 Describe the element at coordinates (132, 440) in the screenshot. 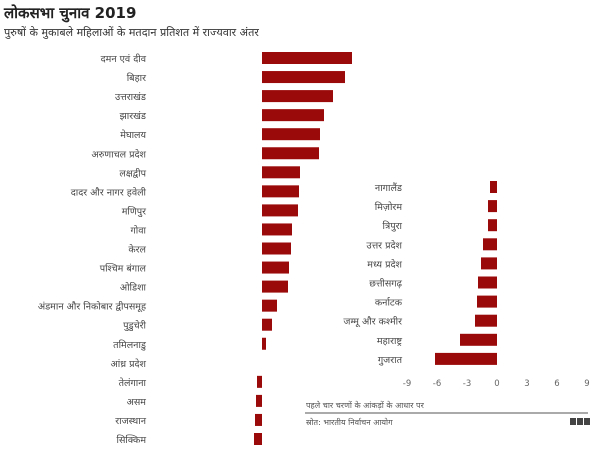

I see `category-label: सिक्किम` at that location.